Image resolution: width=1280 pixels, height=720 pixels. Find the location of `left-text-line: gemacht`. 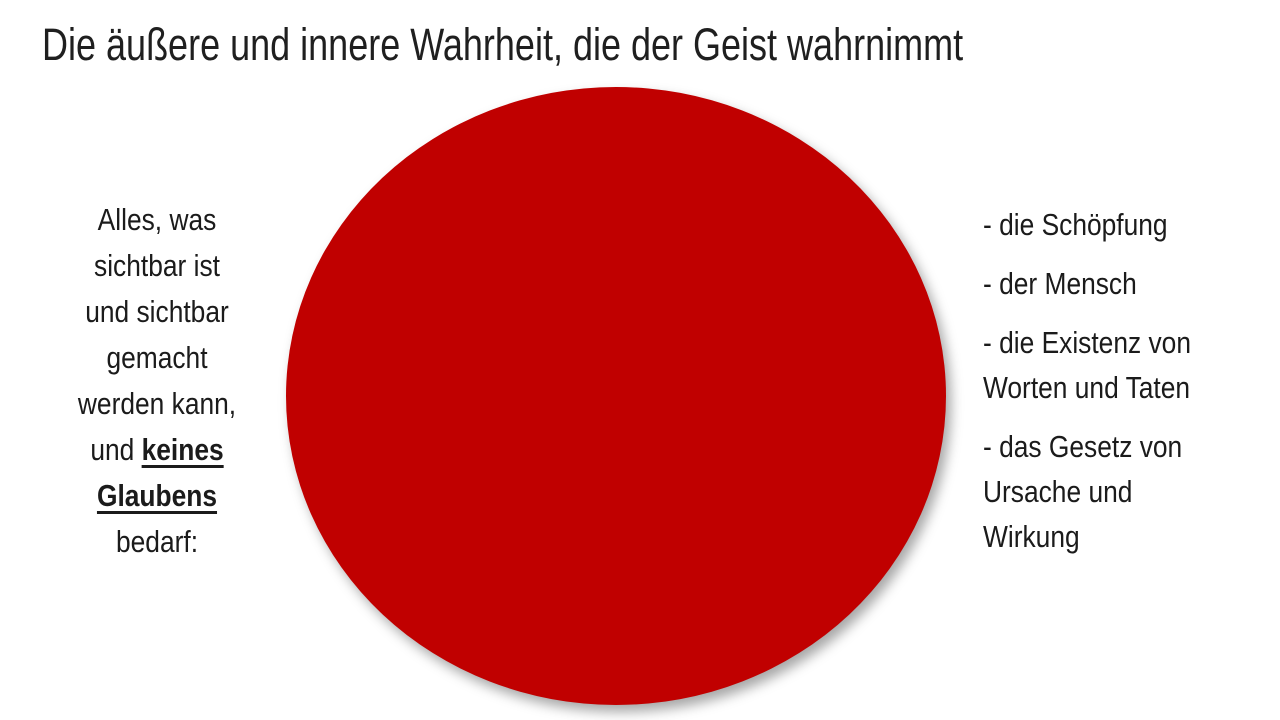

left-text-line: gemacht is located at coordinates (157, 357).